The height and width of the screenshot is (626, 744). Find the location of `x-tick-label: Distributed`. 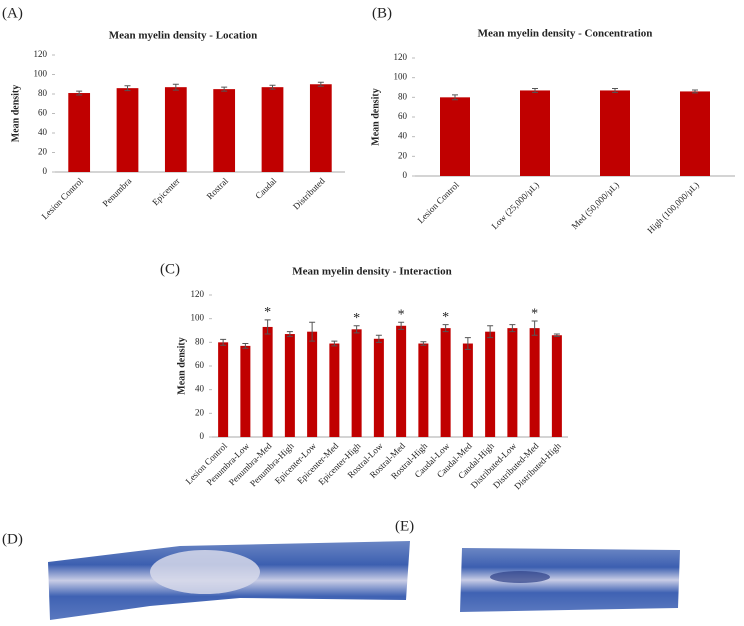

x-tick-label: Distributed is located at coordinates (309, 193).